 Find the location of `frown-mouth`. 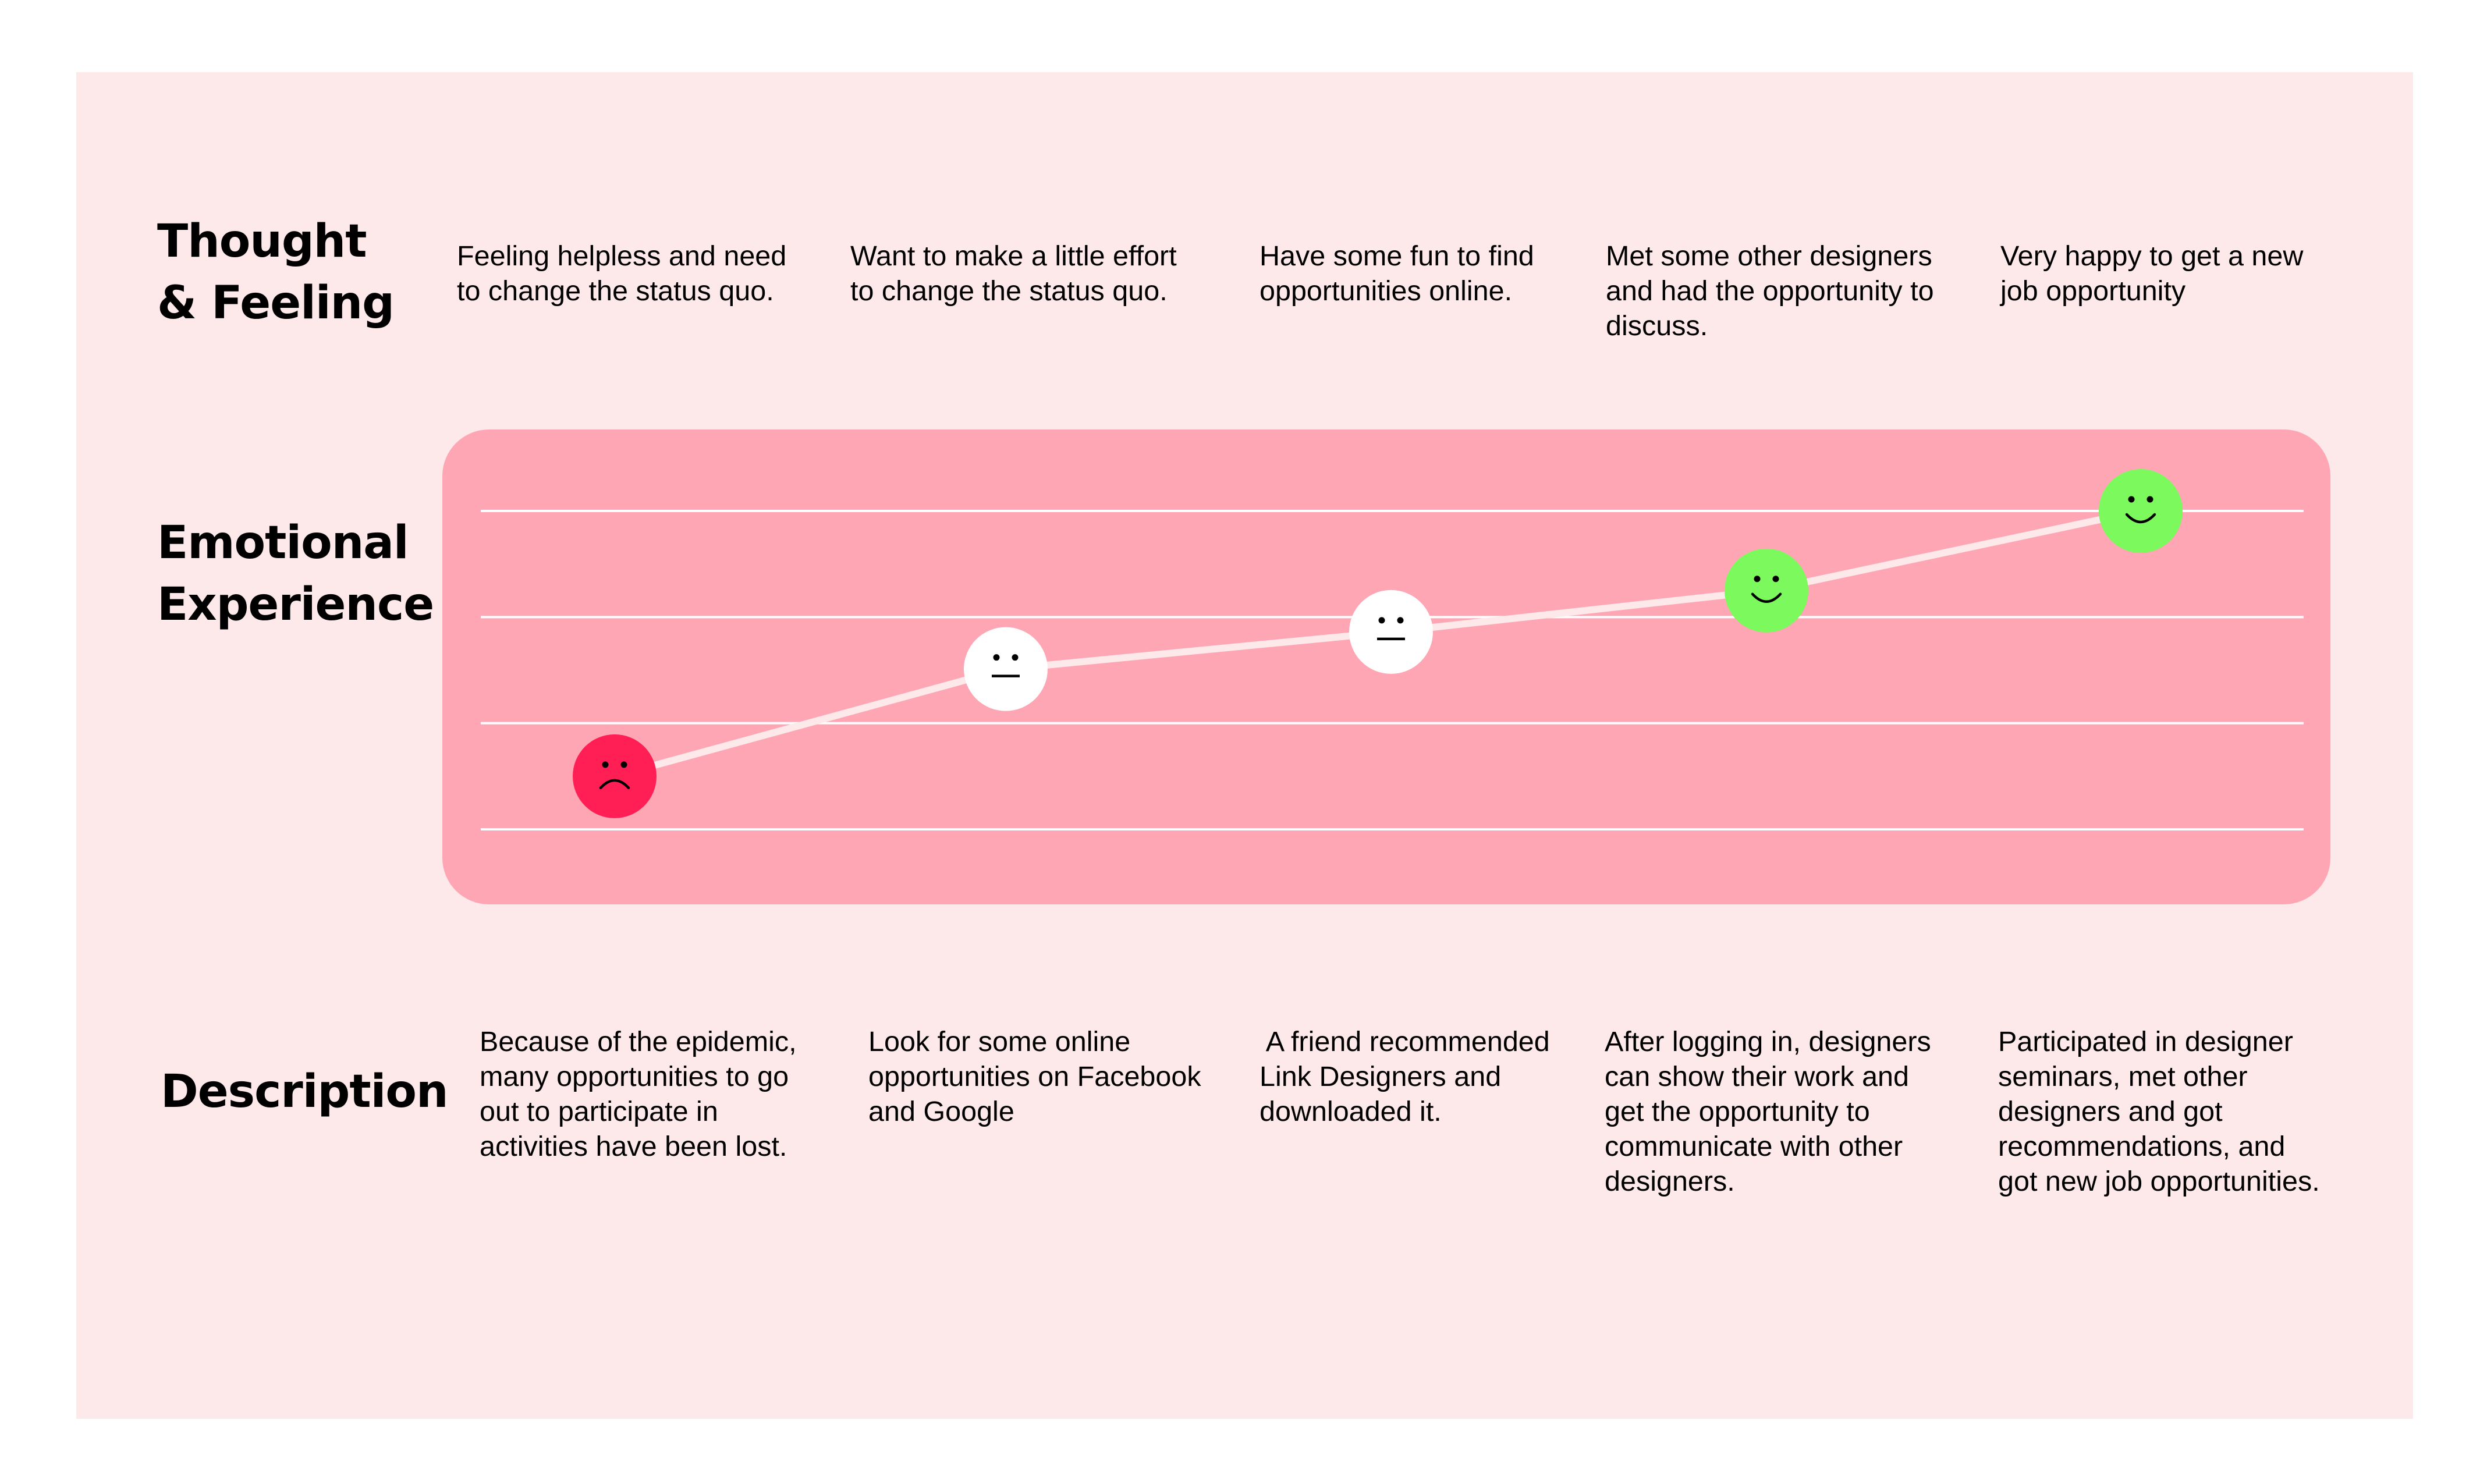

frown-mouth is located at coordinates (614, 784).